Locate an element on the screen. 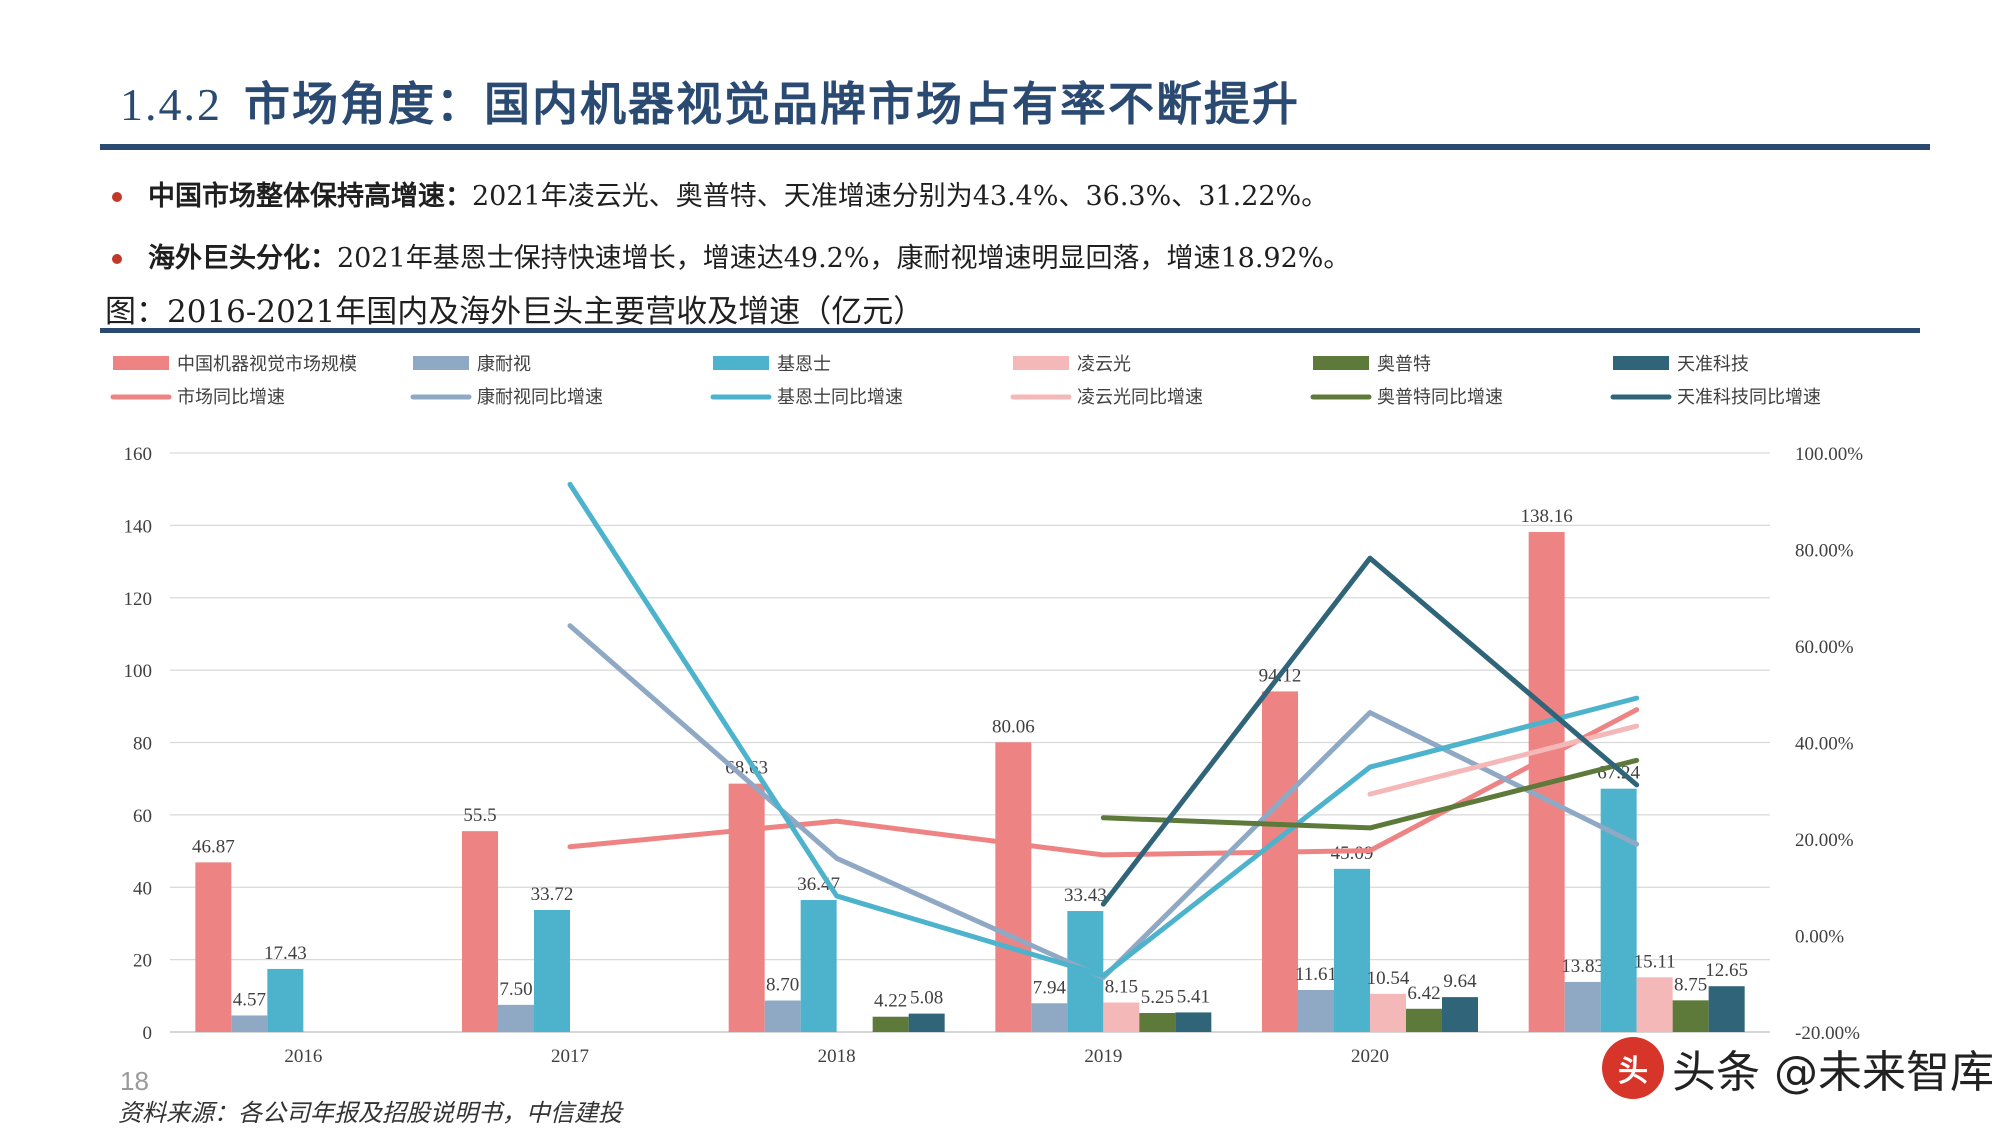  bar-data-label: 7.50 is located at coordinates (515, 989).